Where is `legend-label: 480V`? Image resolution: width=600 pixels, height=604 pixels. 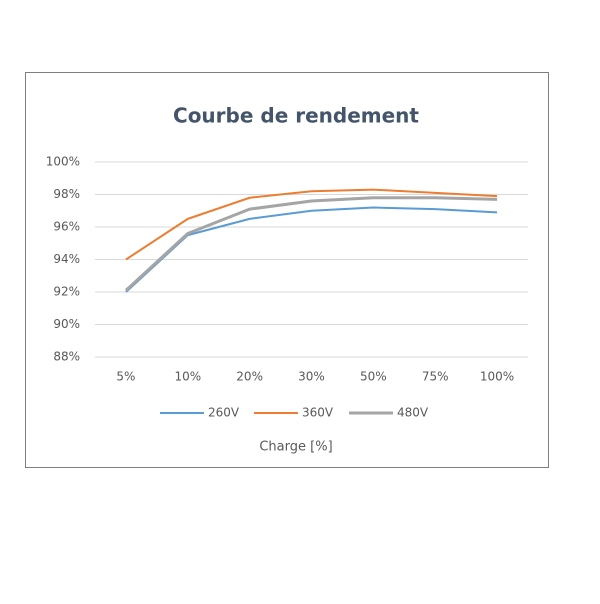
legend-label: 480V is located at coordinates (413, 413).